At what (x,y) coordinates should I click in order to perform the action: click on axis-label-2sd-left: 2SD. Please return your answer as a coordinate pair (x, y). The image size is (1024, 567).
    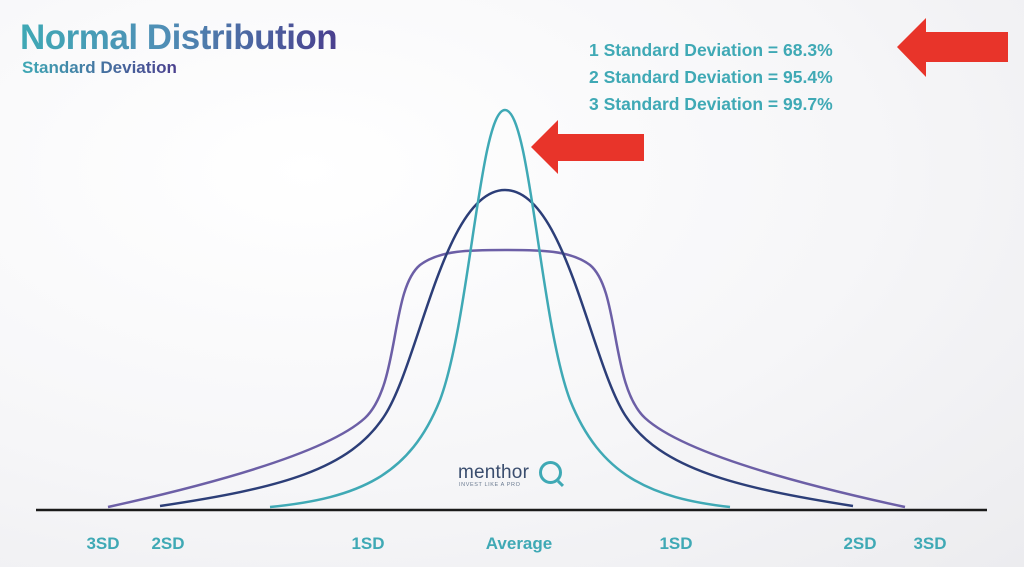
    Looking at the image, I should click on (168, 543).